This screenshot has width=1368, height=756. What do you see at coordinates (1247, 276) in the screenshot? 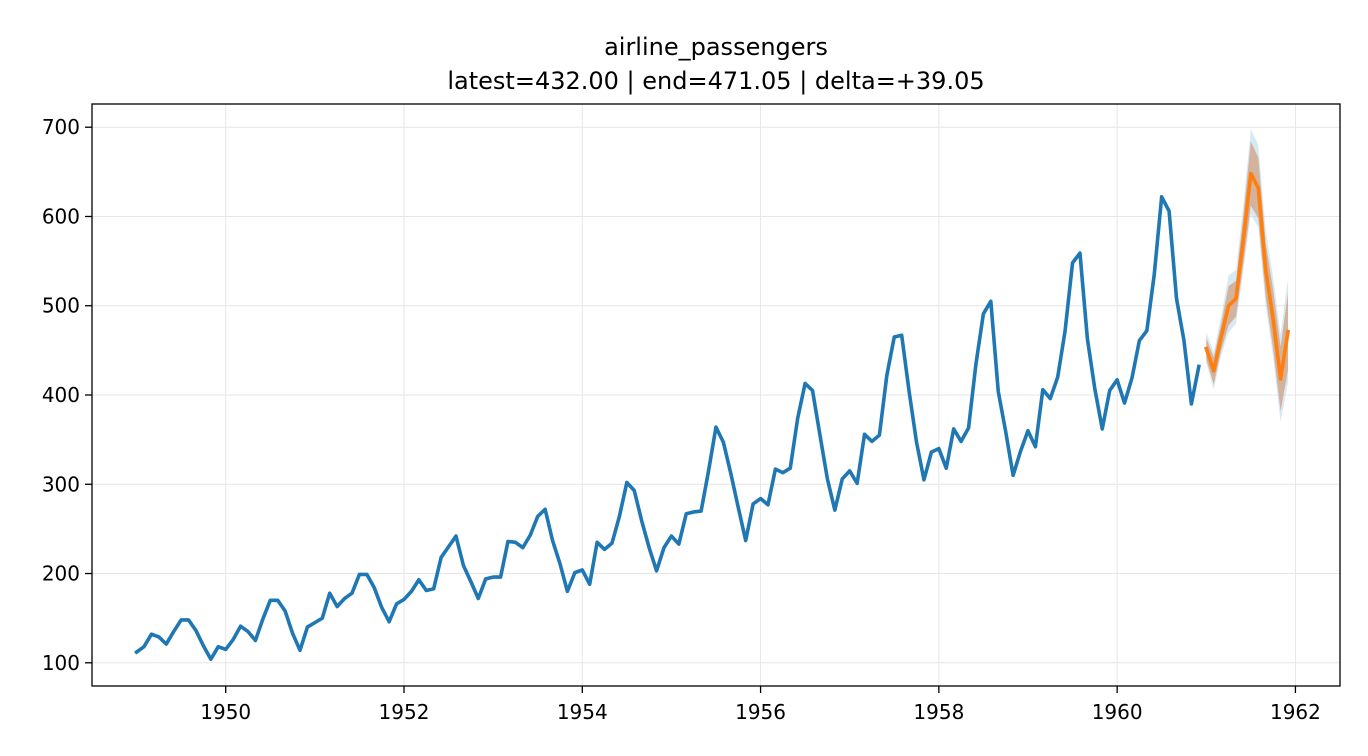
I see `forecast-series-line` at bounding box center [1247, 276].